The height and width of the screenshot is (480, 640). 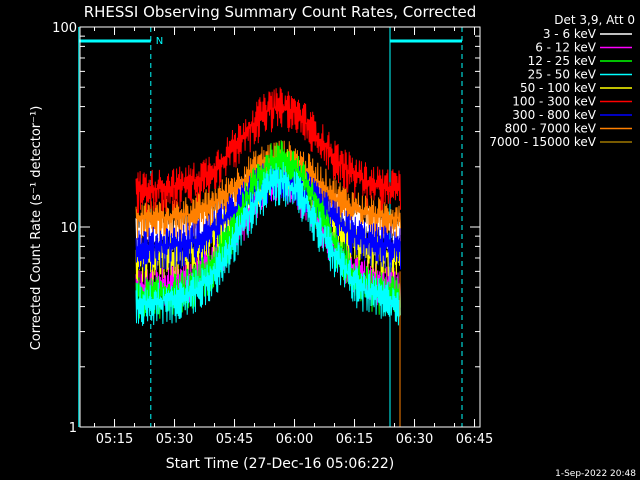 What do you see at coordinates (234, 439) in the screenshot?
I see `x-tick-label-2: 05:45` at bounding box center [234, 439].